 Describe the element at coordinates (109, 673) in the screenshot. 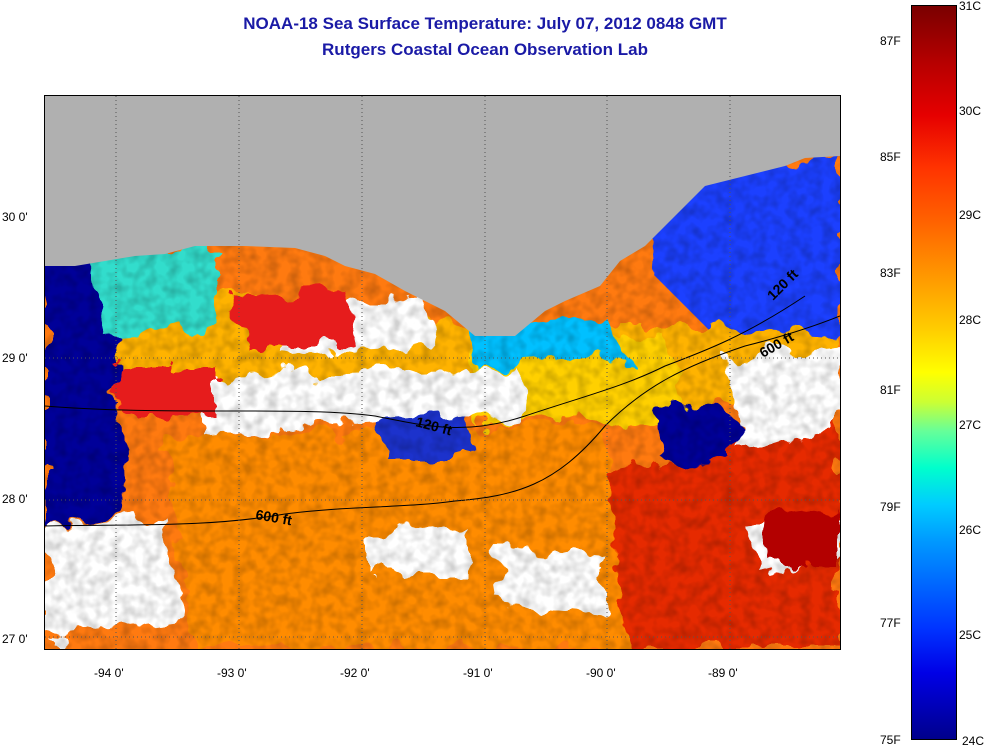

I see `lon-label-94: -94 0'` at that location.